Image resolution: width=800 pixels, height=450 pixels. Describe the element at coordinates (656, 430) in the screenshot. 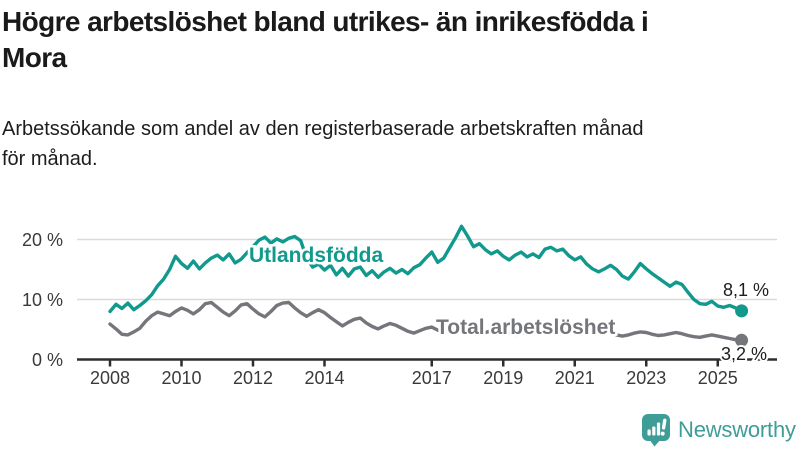

I see `newsworthy-icon` at that location.